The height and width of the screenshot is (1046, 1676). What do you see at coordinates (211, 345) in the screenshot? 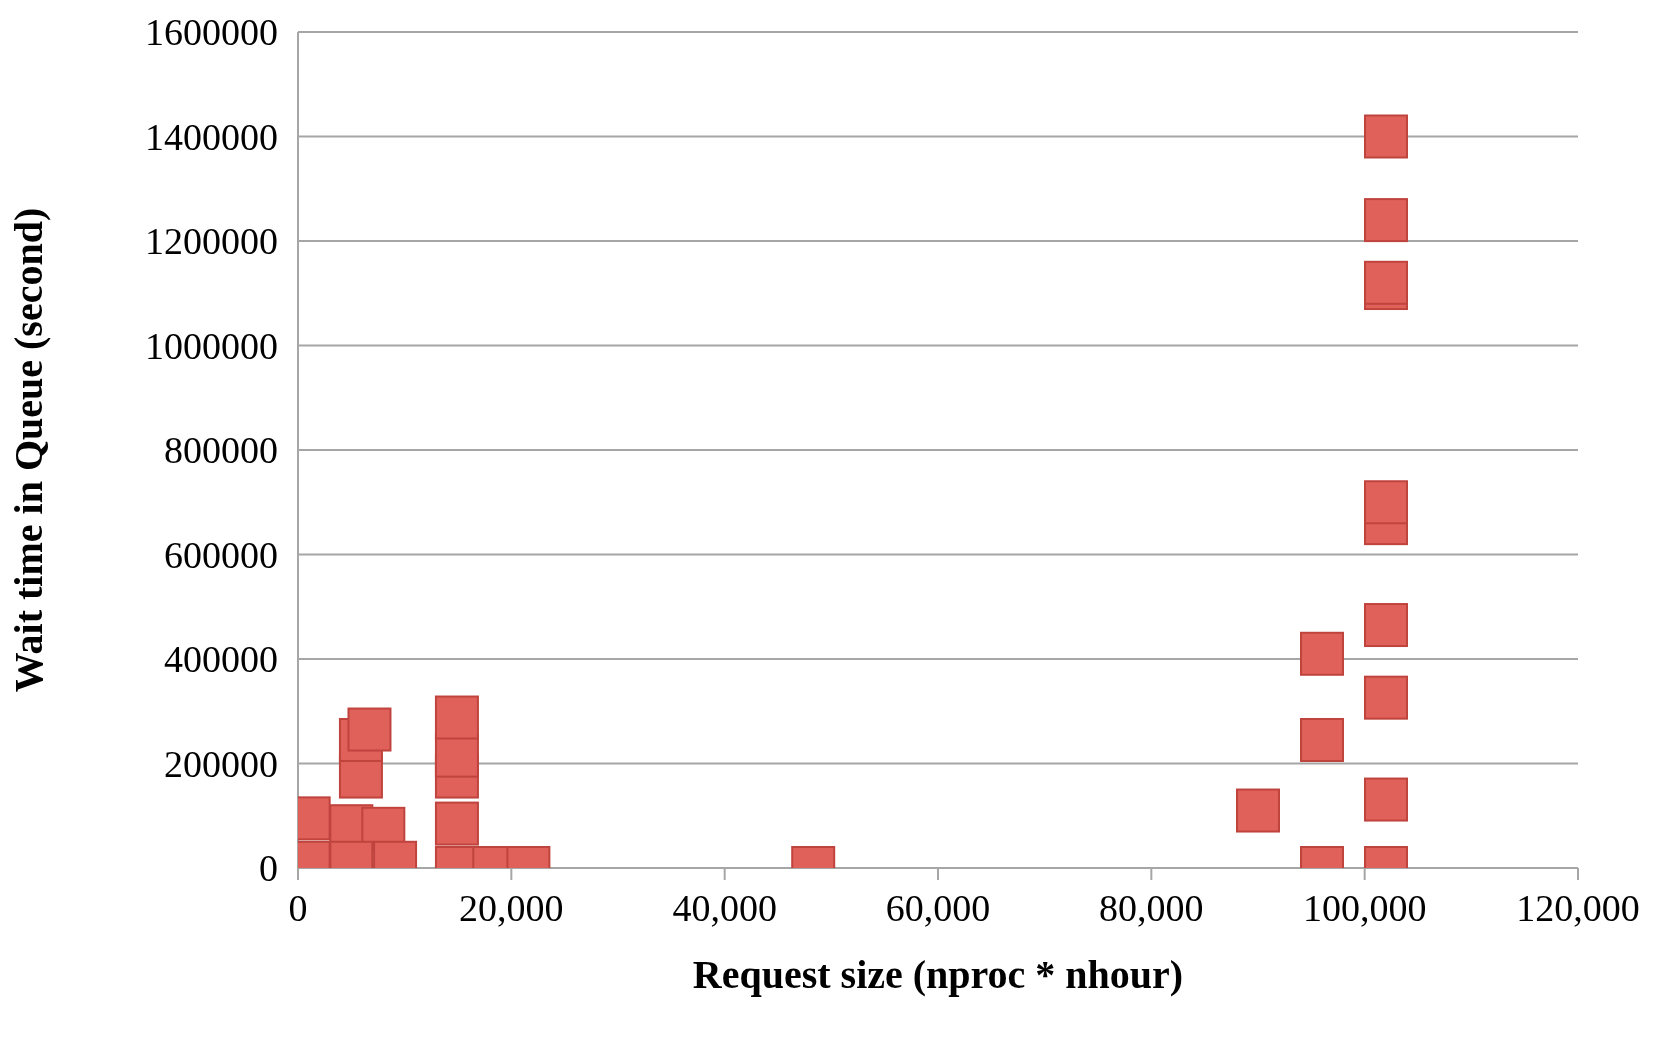
I see `y-tick-label: 1000000` at bounding box center [211, 345].